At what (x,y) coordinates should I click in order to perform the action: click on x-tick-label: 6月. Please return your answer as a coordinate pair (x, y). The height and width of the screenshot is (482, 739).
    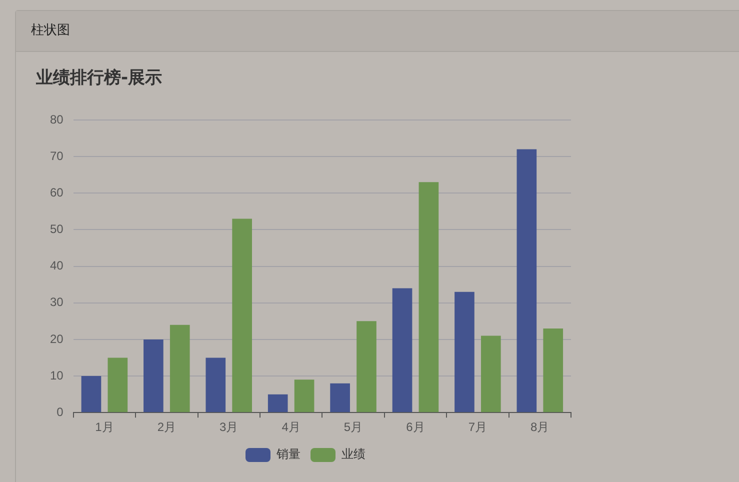
    Looking at the image, I should click on (415, 427).